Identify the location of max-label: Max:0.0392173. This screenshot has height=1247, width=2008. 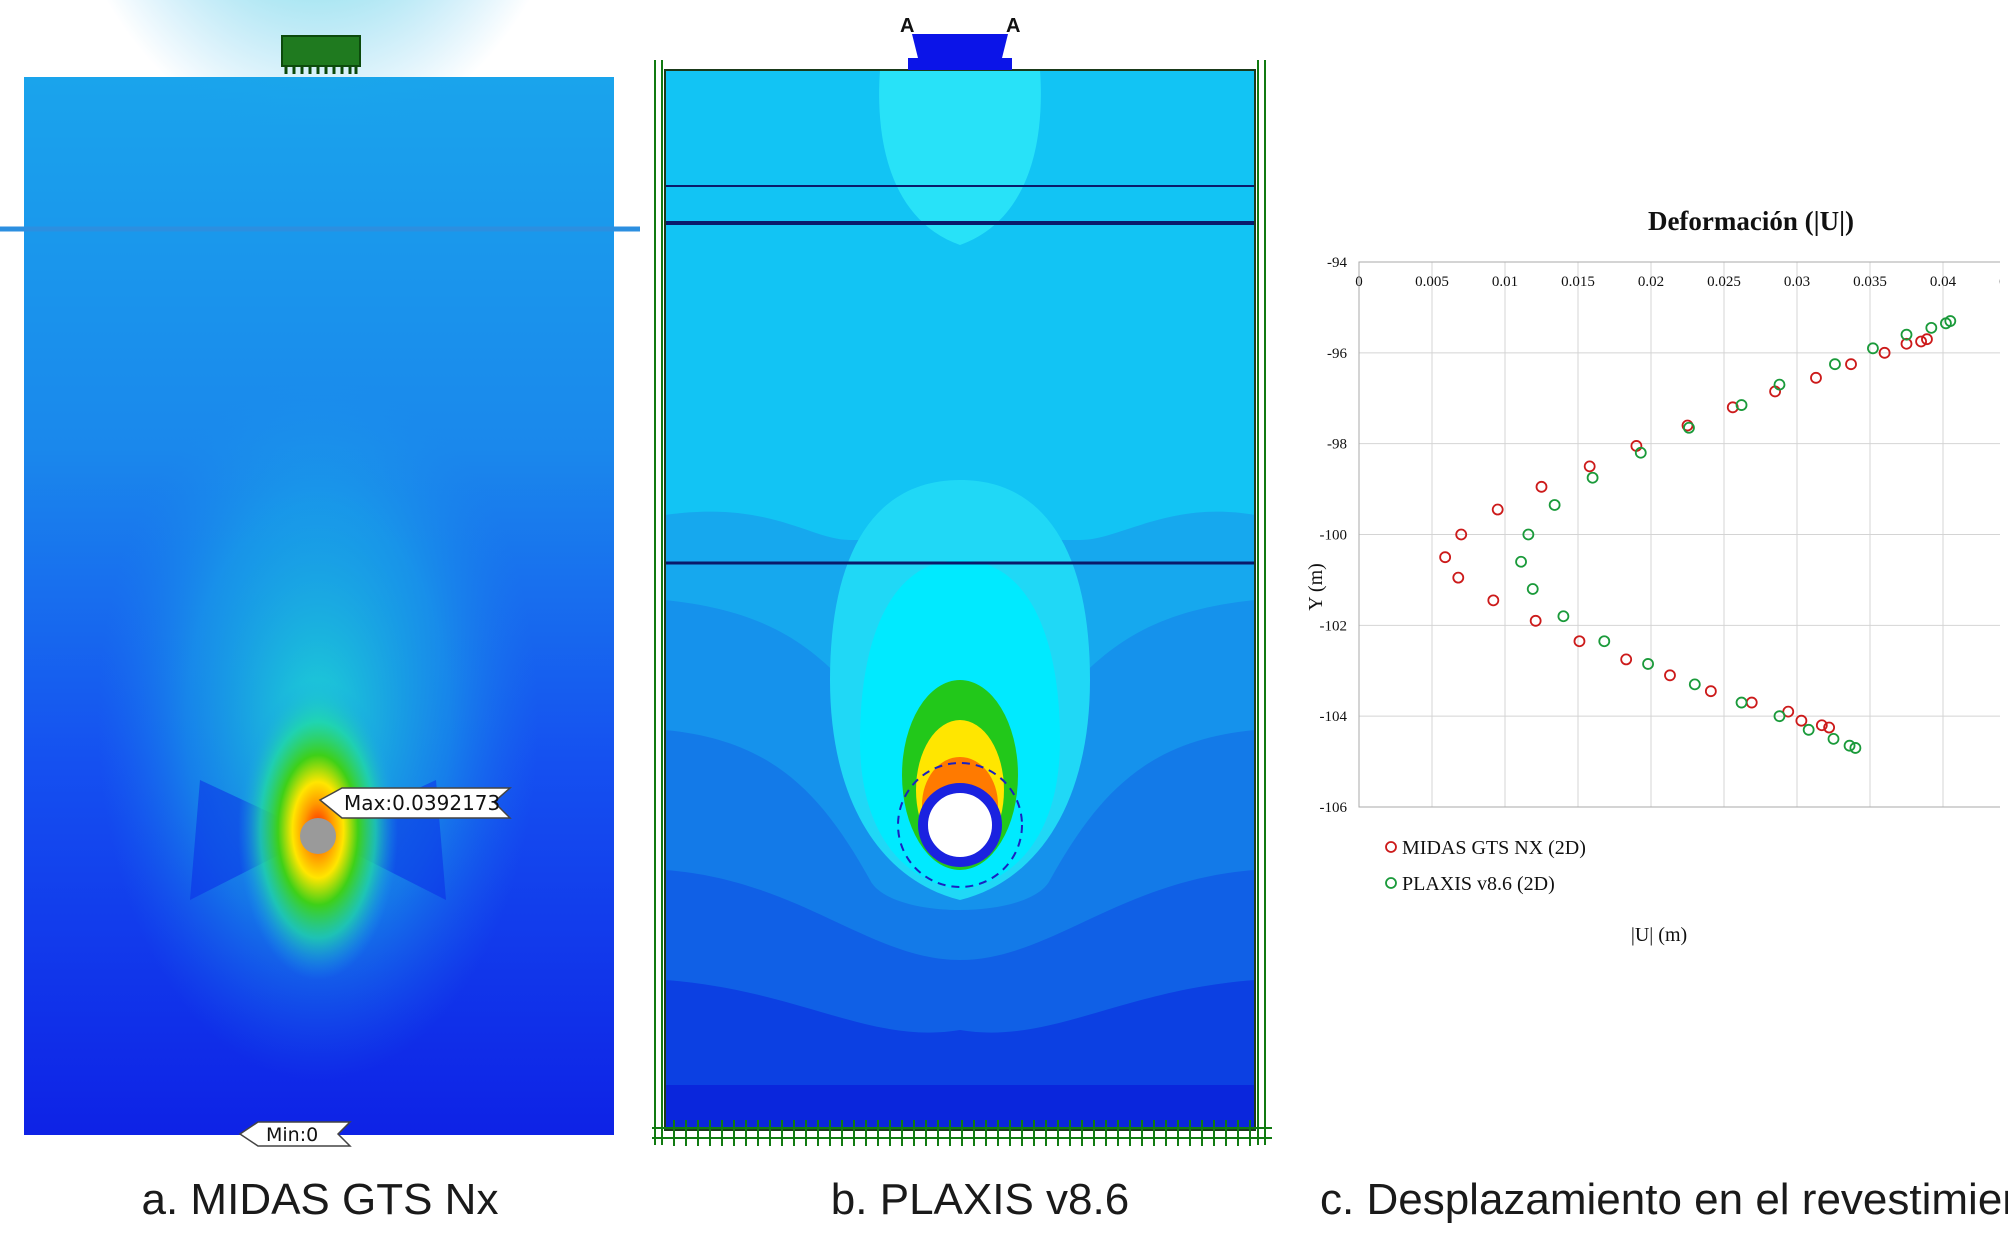
(422, 803).